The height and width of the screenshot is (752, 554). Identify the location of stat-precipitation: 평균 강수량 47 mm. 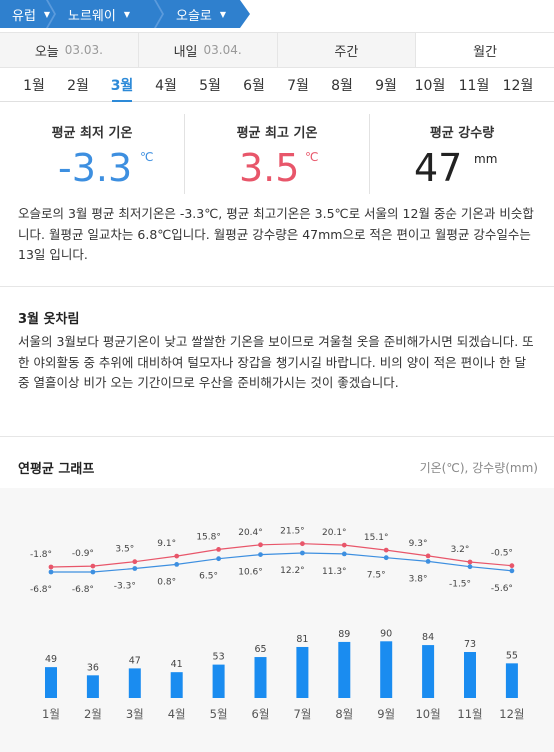
(462, 154).